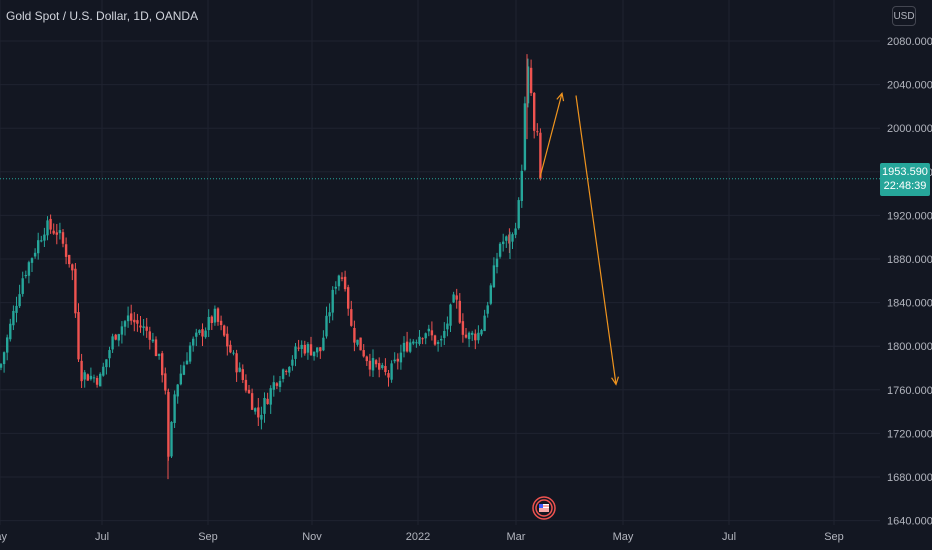 Image resolution: width=932 pixels, height=550 pixels. What do you see at coordinates (909, 434) in the screenshot?
I see `y-tick-label: 1720.000` at bounding box center [909, 434].